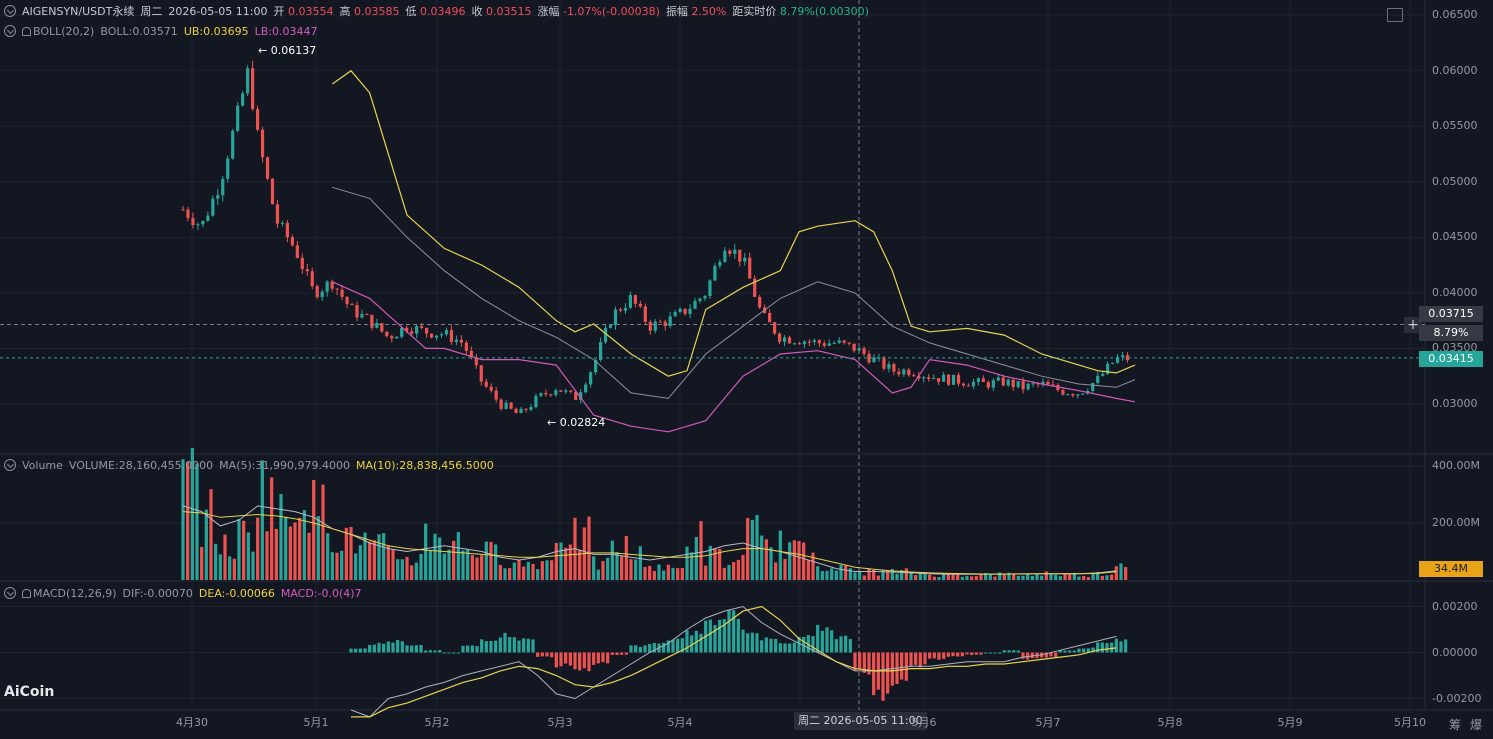 The height and width of the screenshot is (739, 1493). What do you see at coordinates (860, 721) in the screenshot?
I see `crosshair-time-label: 周二 2026-05-05 11:00` at bounding box center [860, 721].